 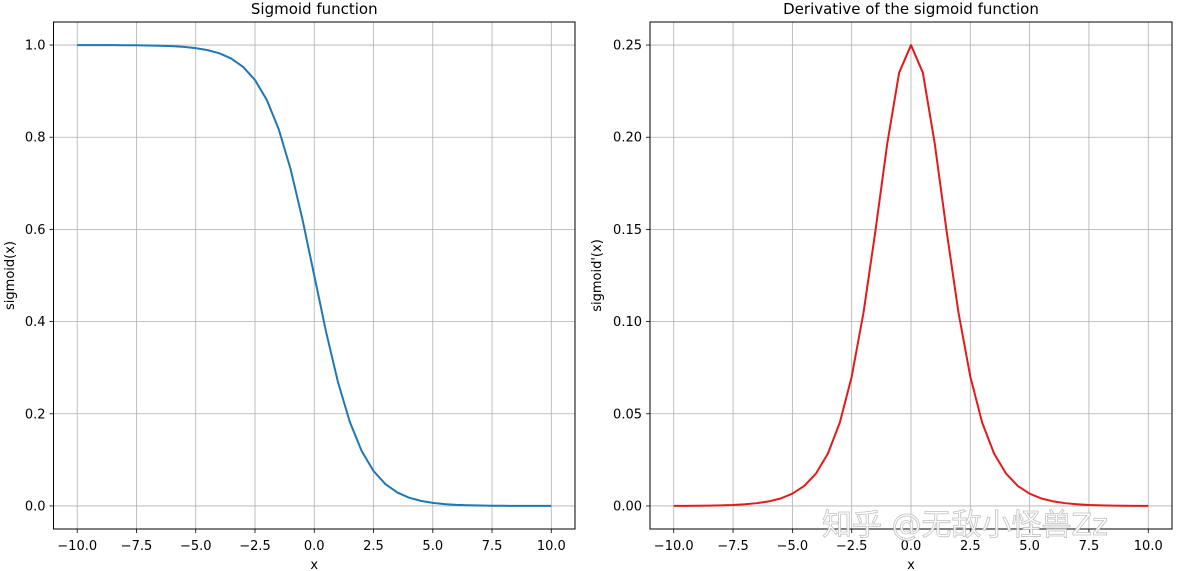 What do you see at coordinates (627, 46) in the screenshot?
I see `y-tick-label: 0.25` at bounding box center [627, 46].